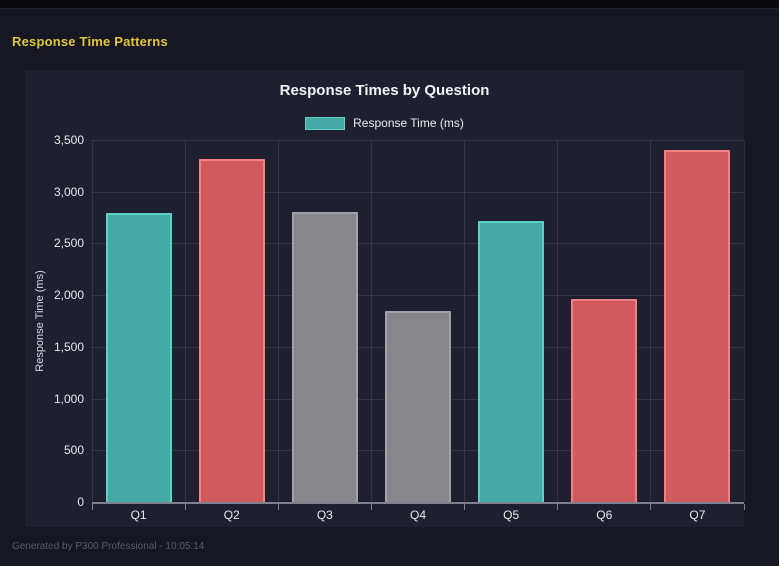 Image resolution: width=779 pixels, height=566 pixels. I want to click on y-axis-tick-labels: 0 500 1,000 1,500 2,000 2,500 3,000 3,500, so click(54, 321).